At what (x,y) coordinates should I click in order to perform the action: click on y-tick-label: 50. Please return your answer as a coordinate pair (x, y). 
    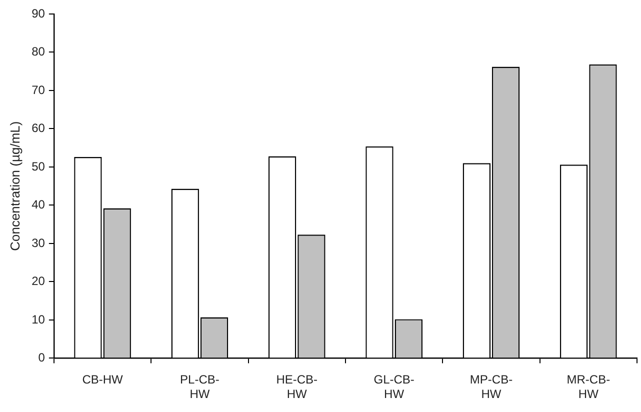
    Looking at the image, I should click on (39, 166).